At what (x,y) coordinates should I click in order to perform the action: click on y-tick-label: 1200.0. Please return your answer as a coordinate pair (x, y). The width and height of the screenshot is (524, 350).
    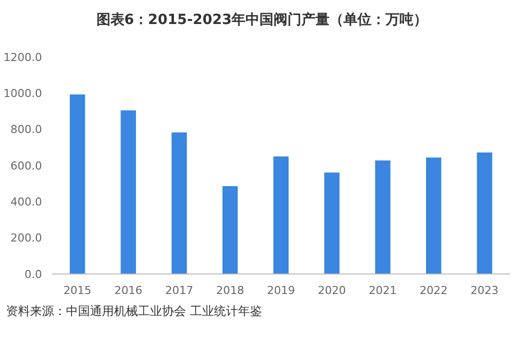
    Looking at the image, I should click on (23, 57).